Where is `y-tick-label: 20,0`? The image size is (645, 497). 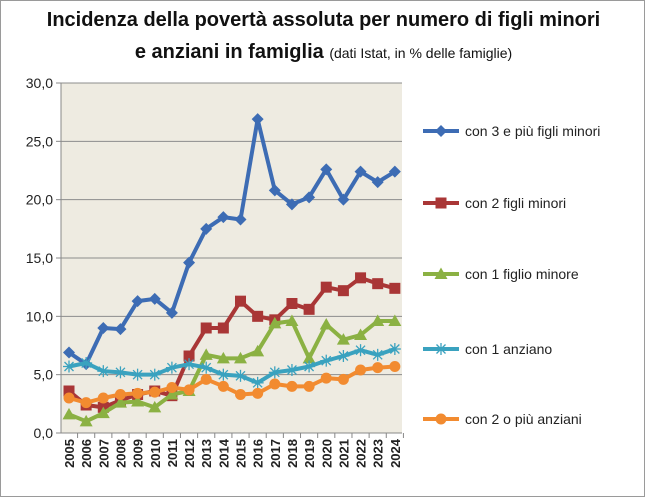
y-tick-label: 20,0 is located at coordinates (39, 200).